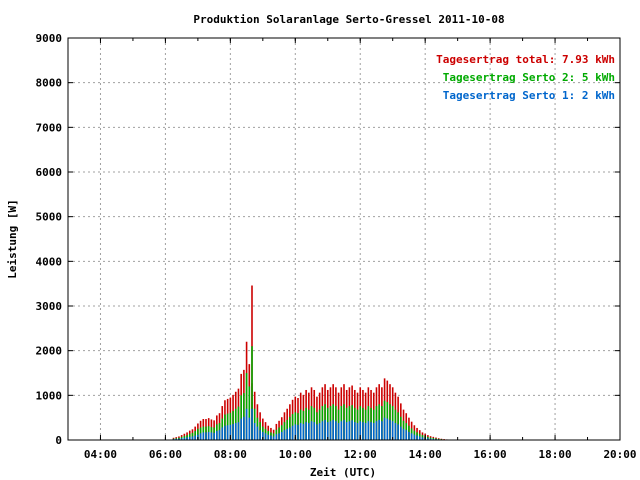  What do you see at coordinates (49, 127) in the screenshot?
I see `y-tick-label: 7000` at bounding box center [49, 127].